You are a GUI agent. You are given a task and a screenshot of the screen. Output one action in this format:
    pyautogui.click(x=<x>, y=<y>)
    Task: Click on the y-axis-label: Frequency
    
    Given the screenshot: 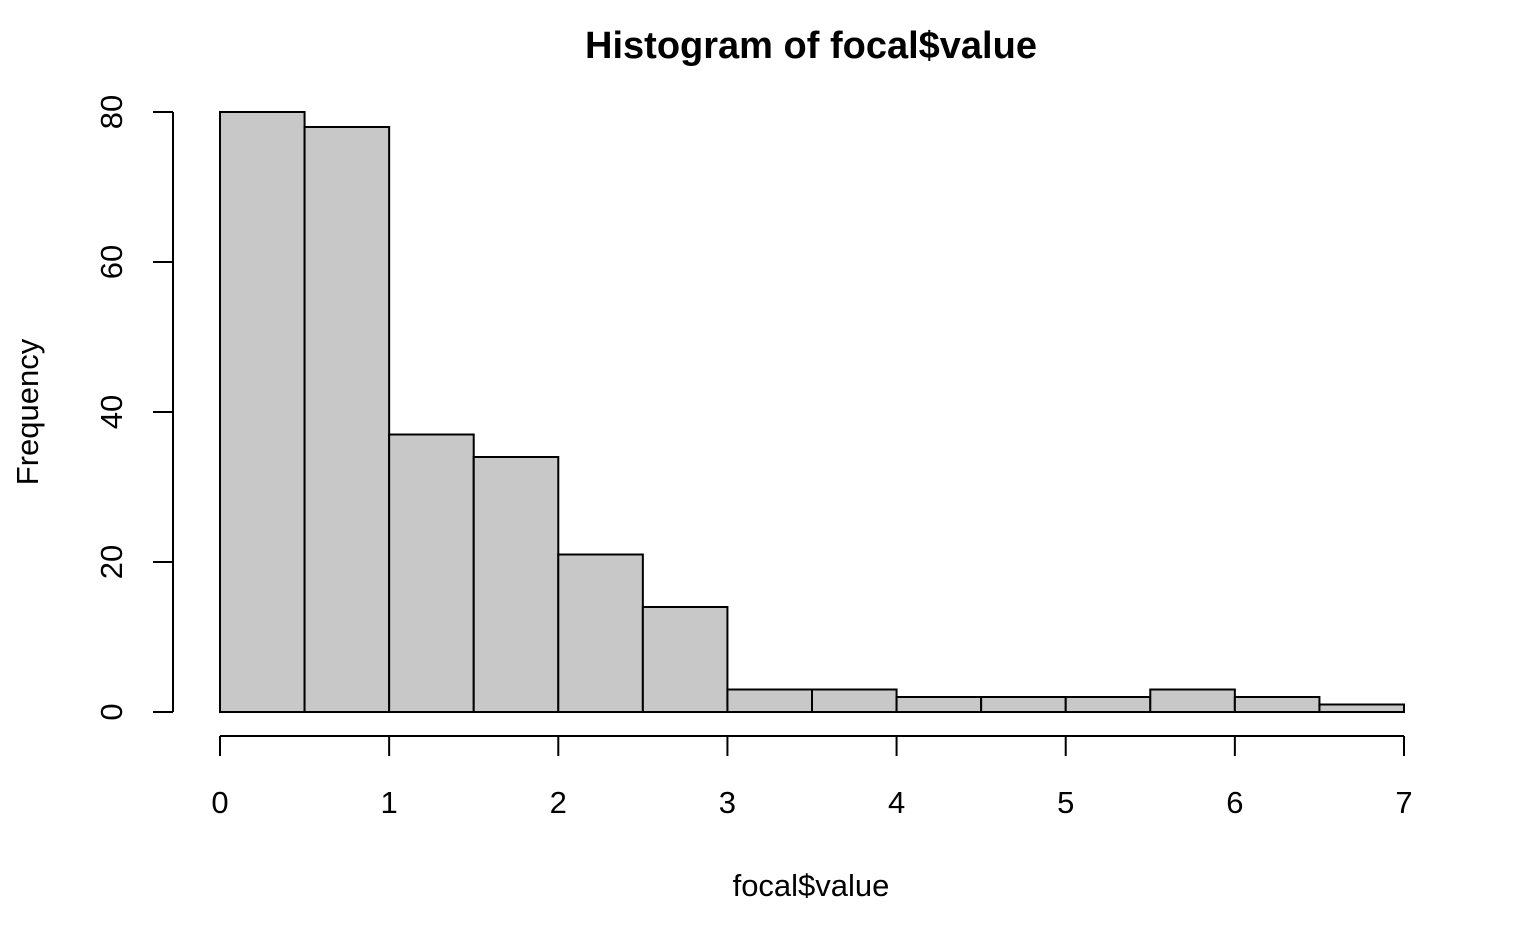 What is the action you would take?
    pyautogui.click(x=27, y=411)
    